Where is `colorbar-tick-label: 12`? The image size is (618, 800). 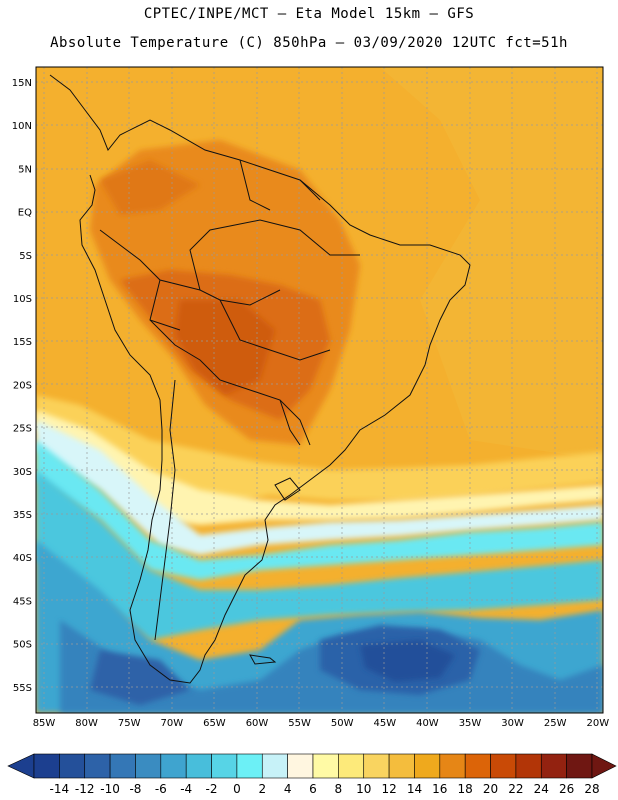 colorbar-tick-label: 12 is located at coordinates (388, 789).